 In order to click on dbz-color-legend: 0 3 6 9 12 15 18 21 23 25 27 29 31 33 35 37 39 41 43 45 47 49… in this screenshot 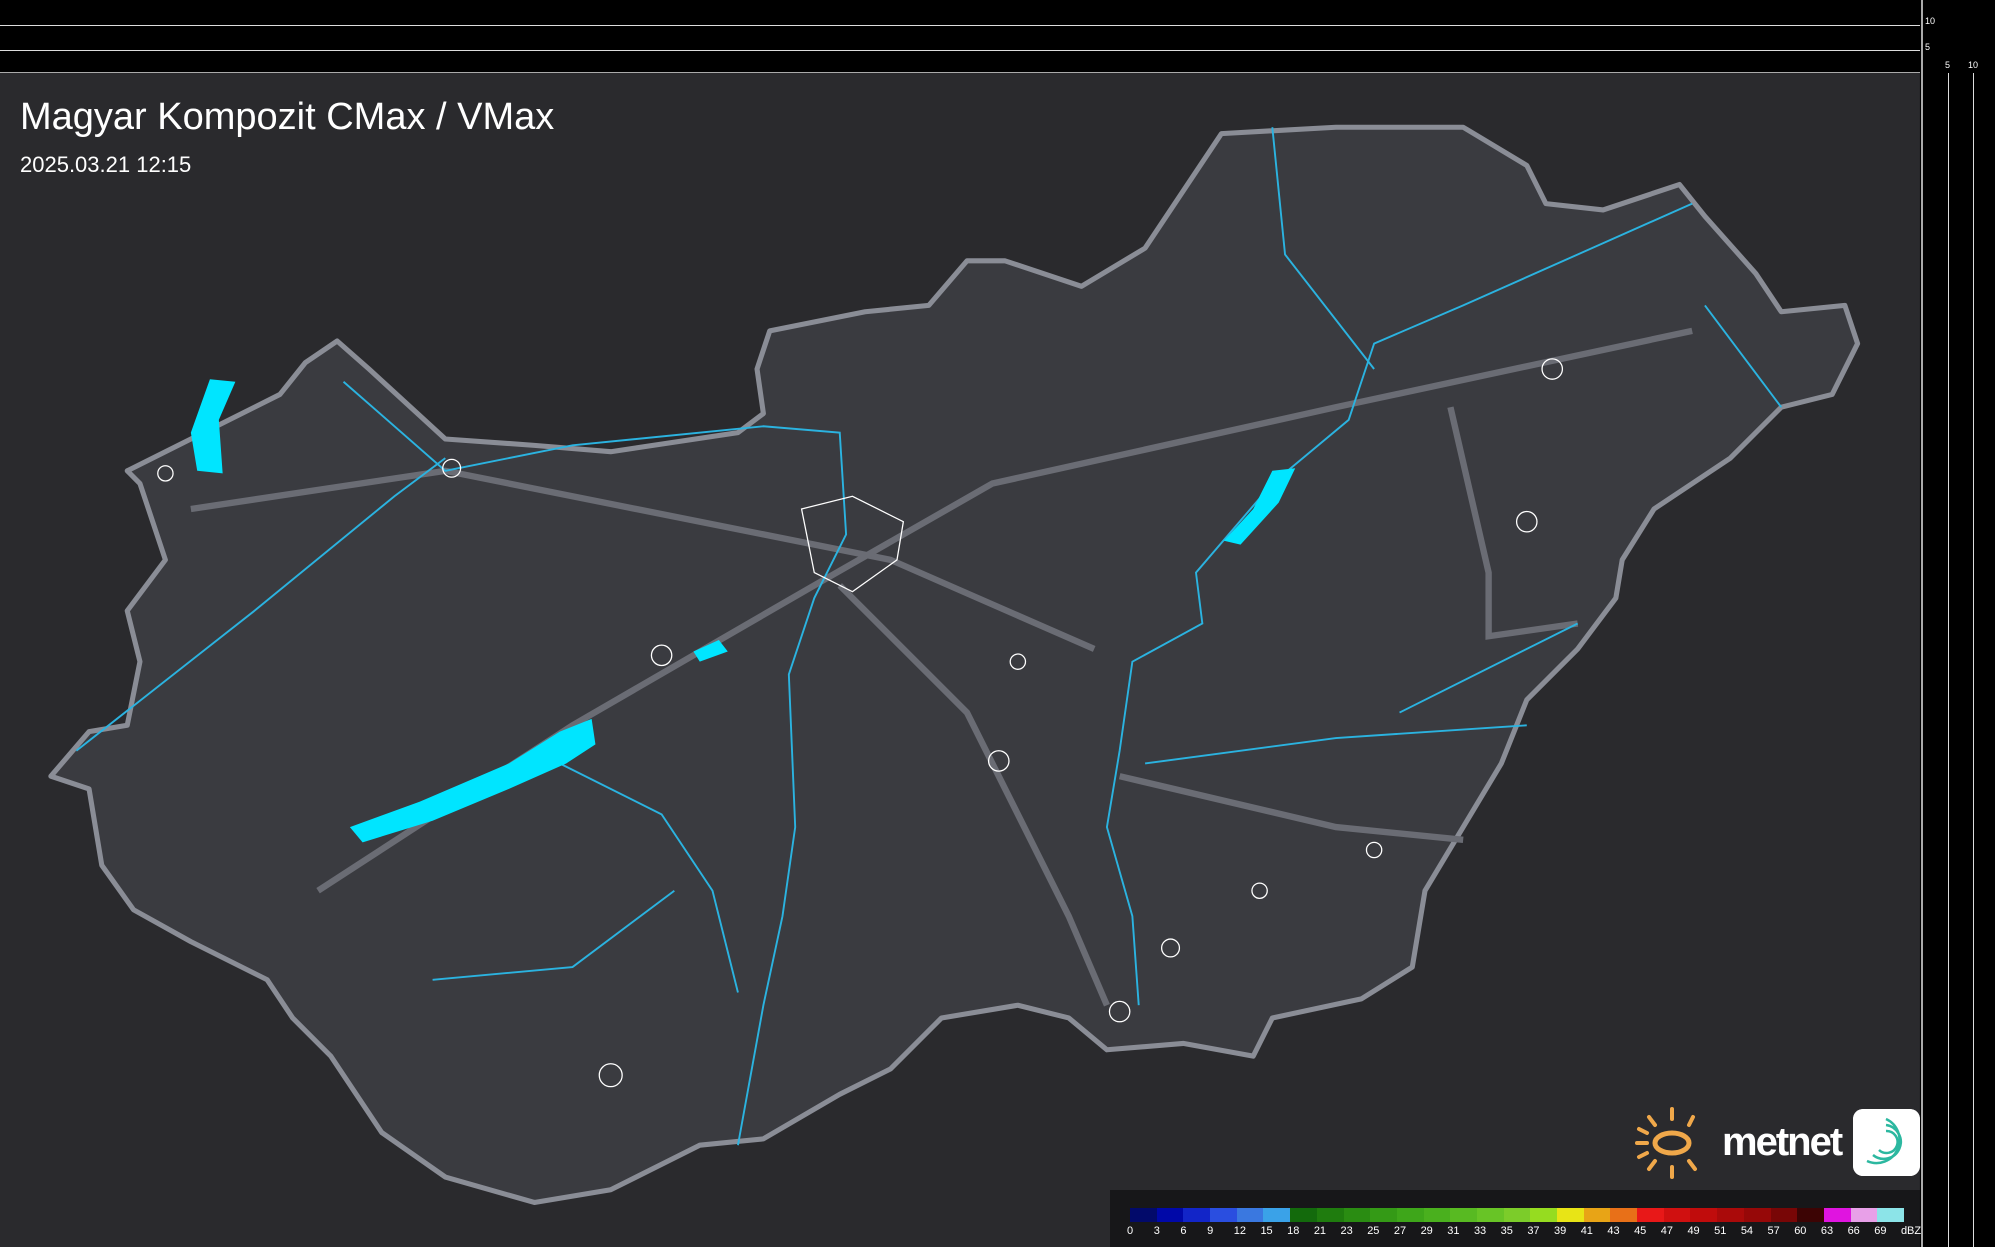, I will do `click(1515, 1218)`.